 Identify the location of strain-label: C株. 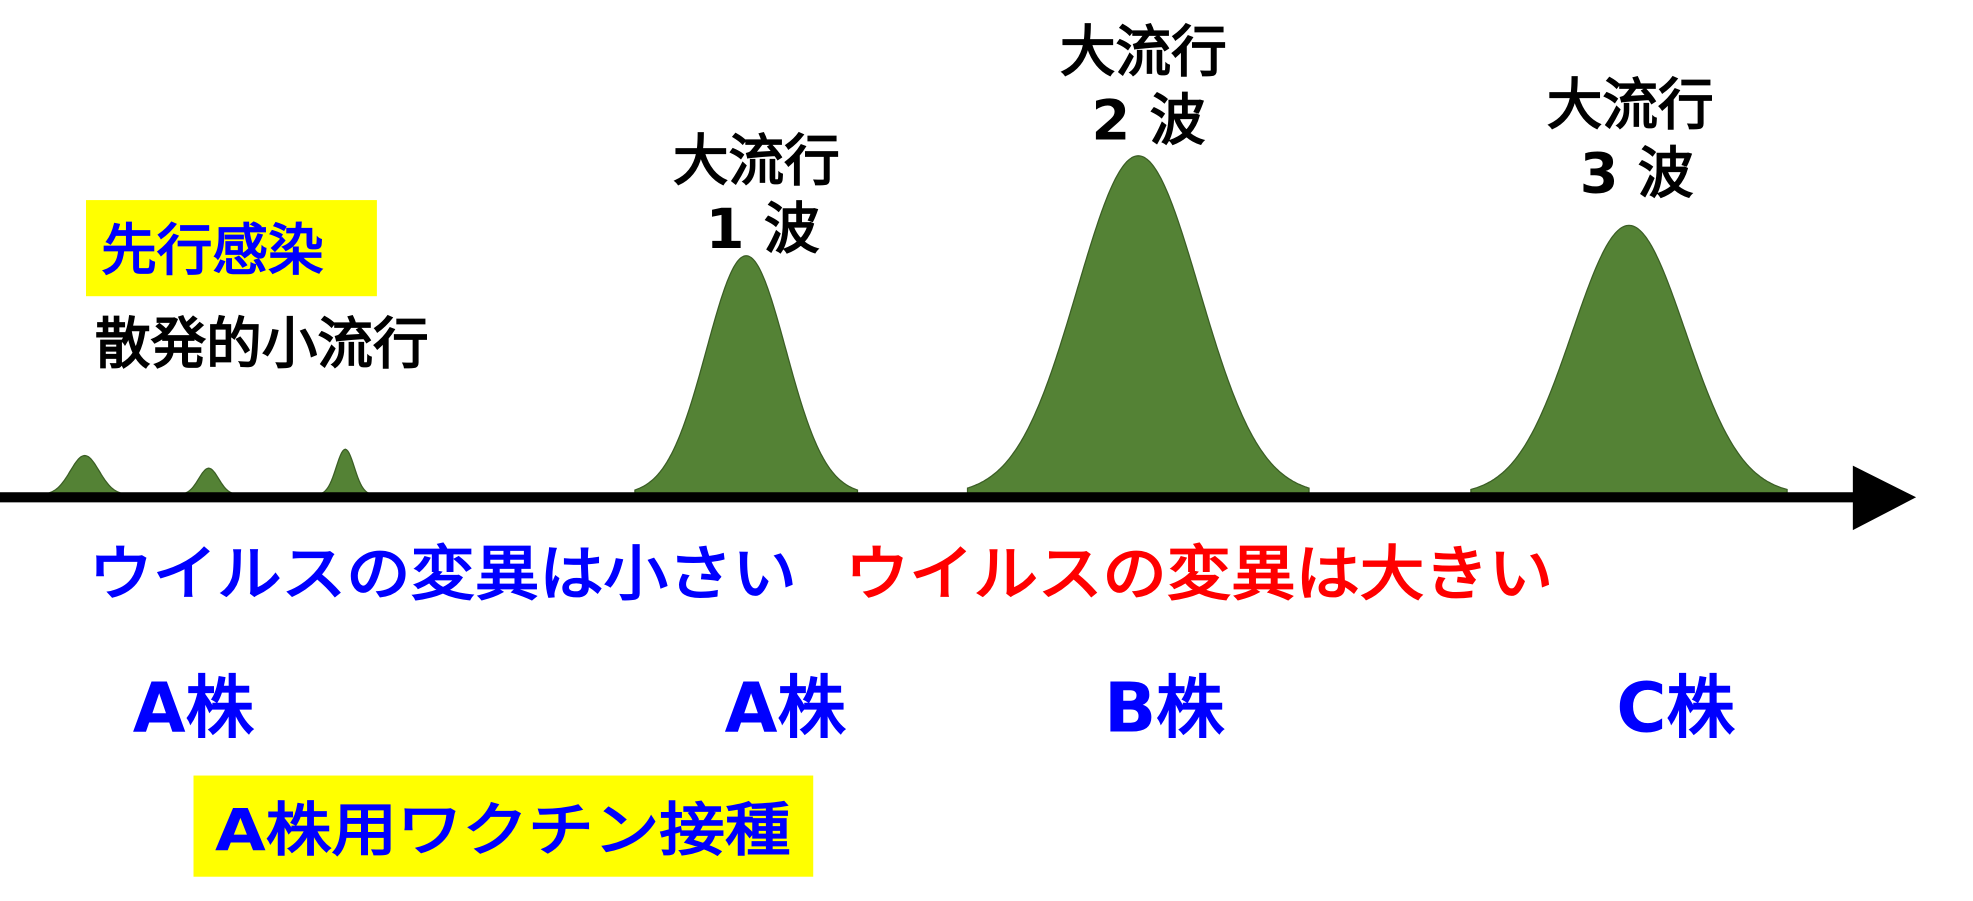
(1675, 708).